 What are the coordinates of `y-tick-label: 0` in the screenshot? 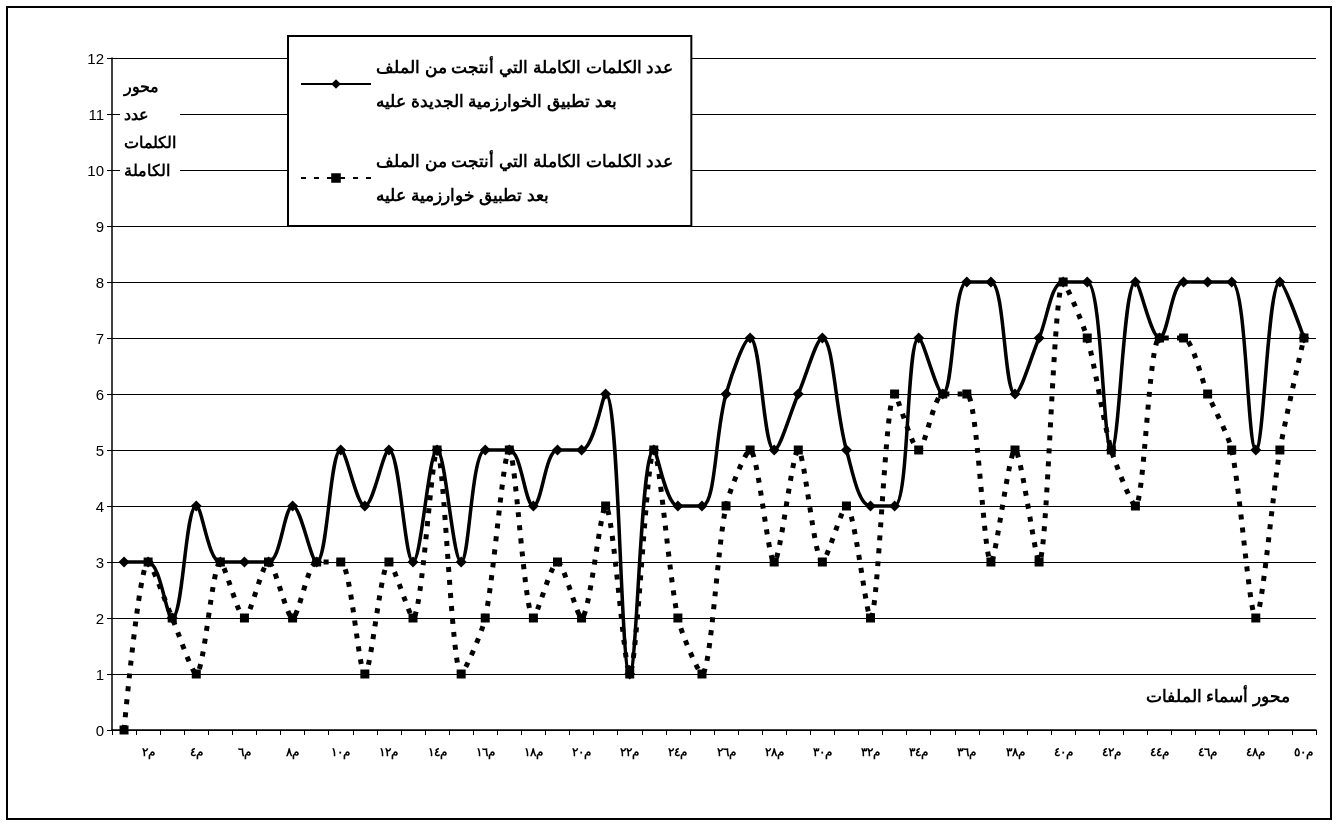 It's located at (99, 730).